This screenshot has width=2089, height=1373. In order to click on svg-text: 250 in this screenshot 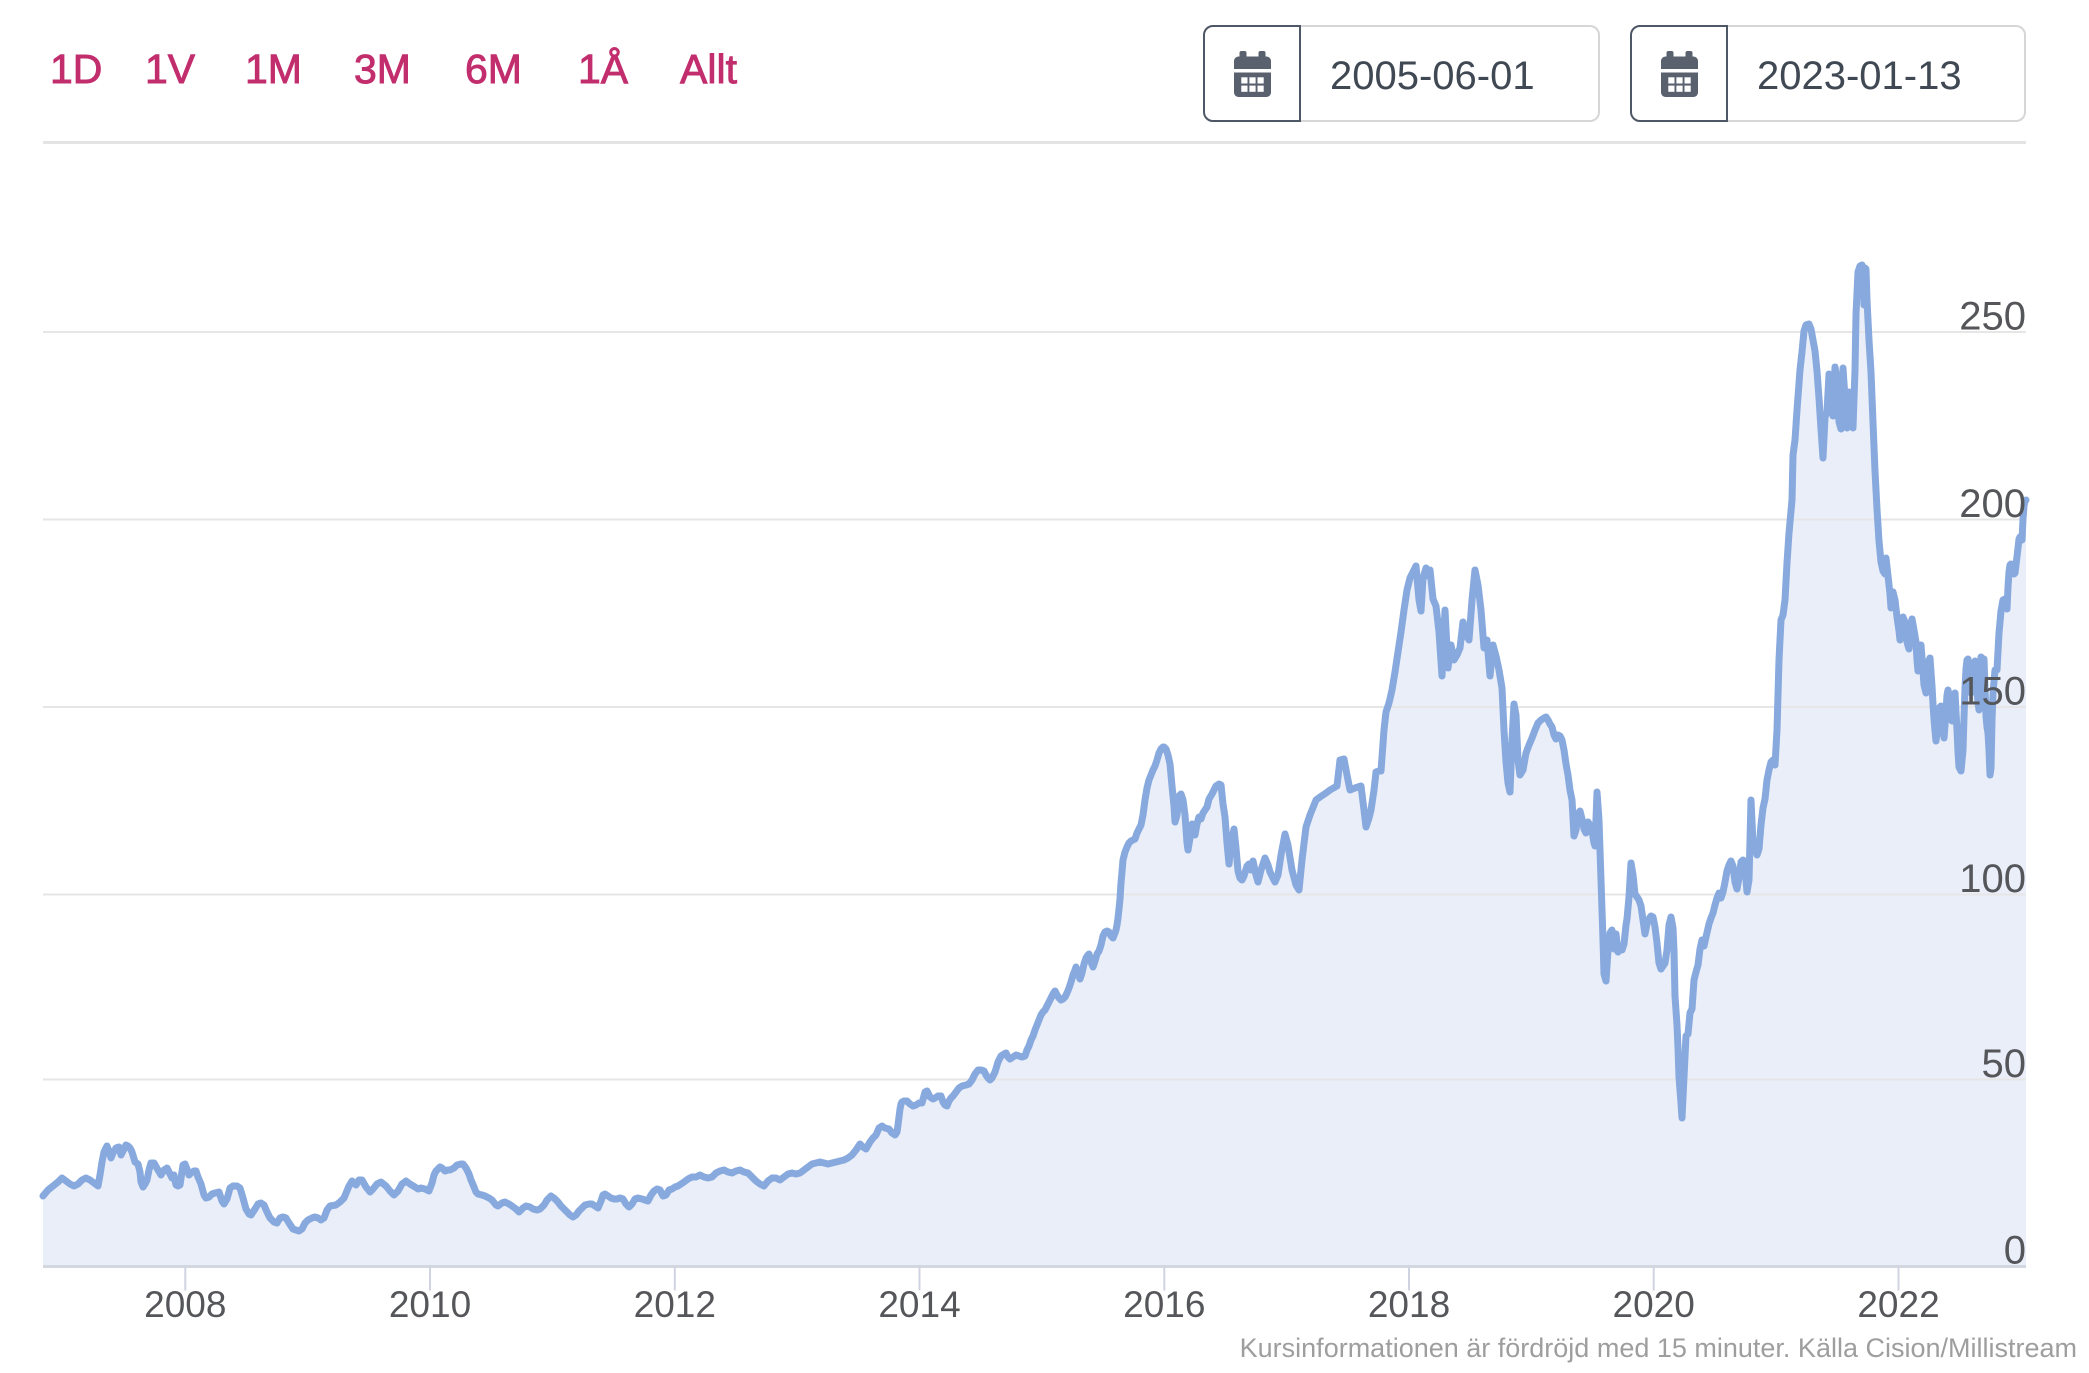, I will do `click(1992, 317)`.